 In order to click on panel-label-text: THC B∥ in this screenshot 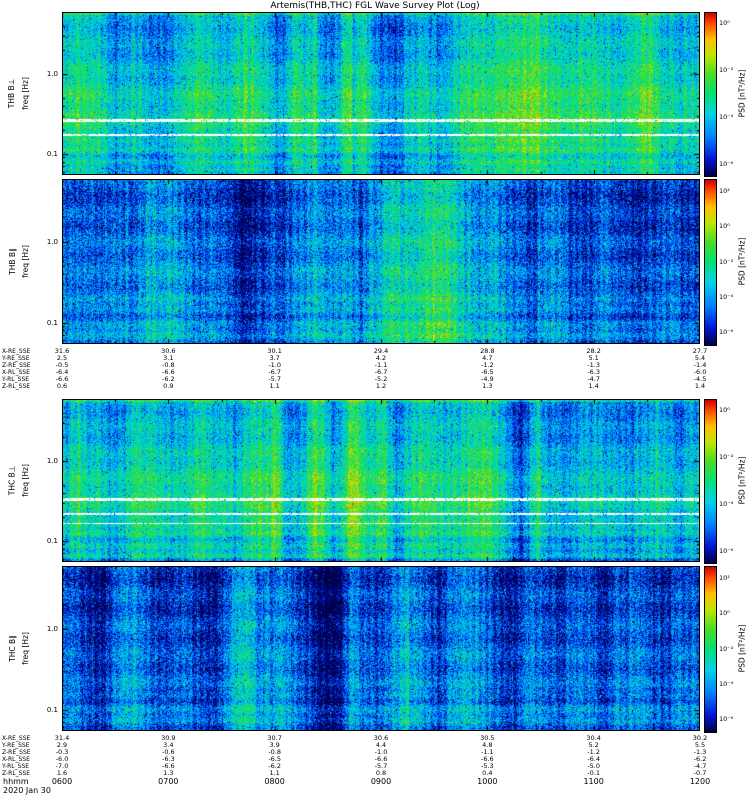, I will do `click(12, 648)`.